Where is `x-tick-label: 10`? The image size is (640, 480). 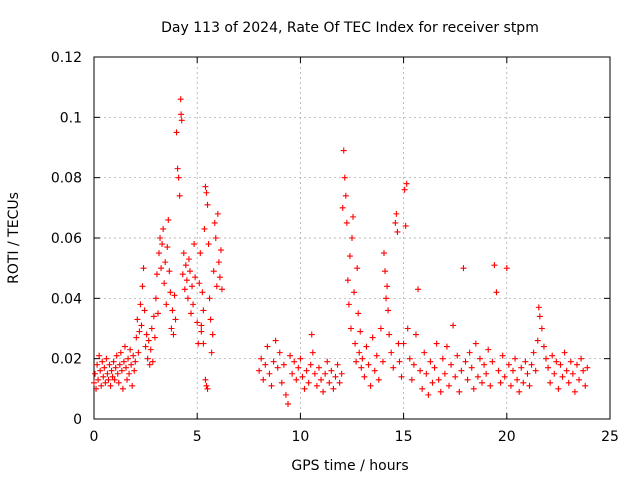 x-tick-label: 10 is located at coordinates (300, 437).